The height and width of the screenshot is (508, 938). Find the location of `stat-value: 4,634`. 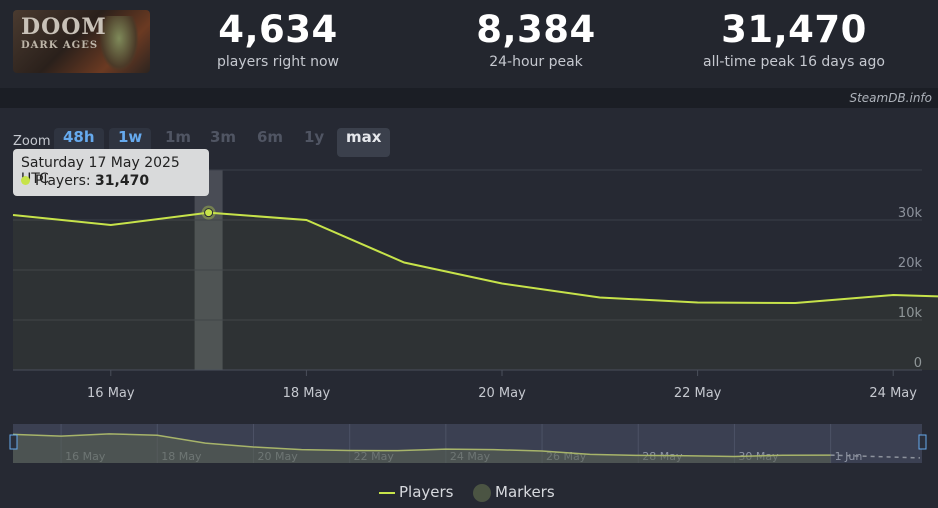

stat-value: 4,634 is located at coordinates (278, 29).